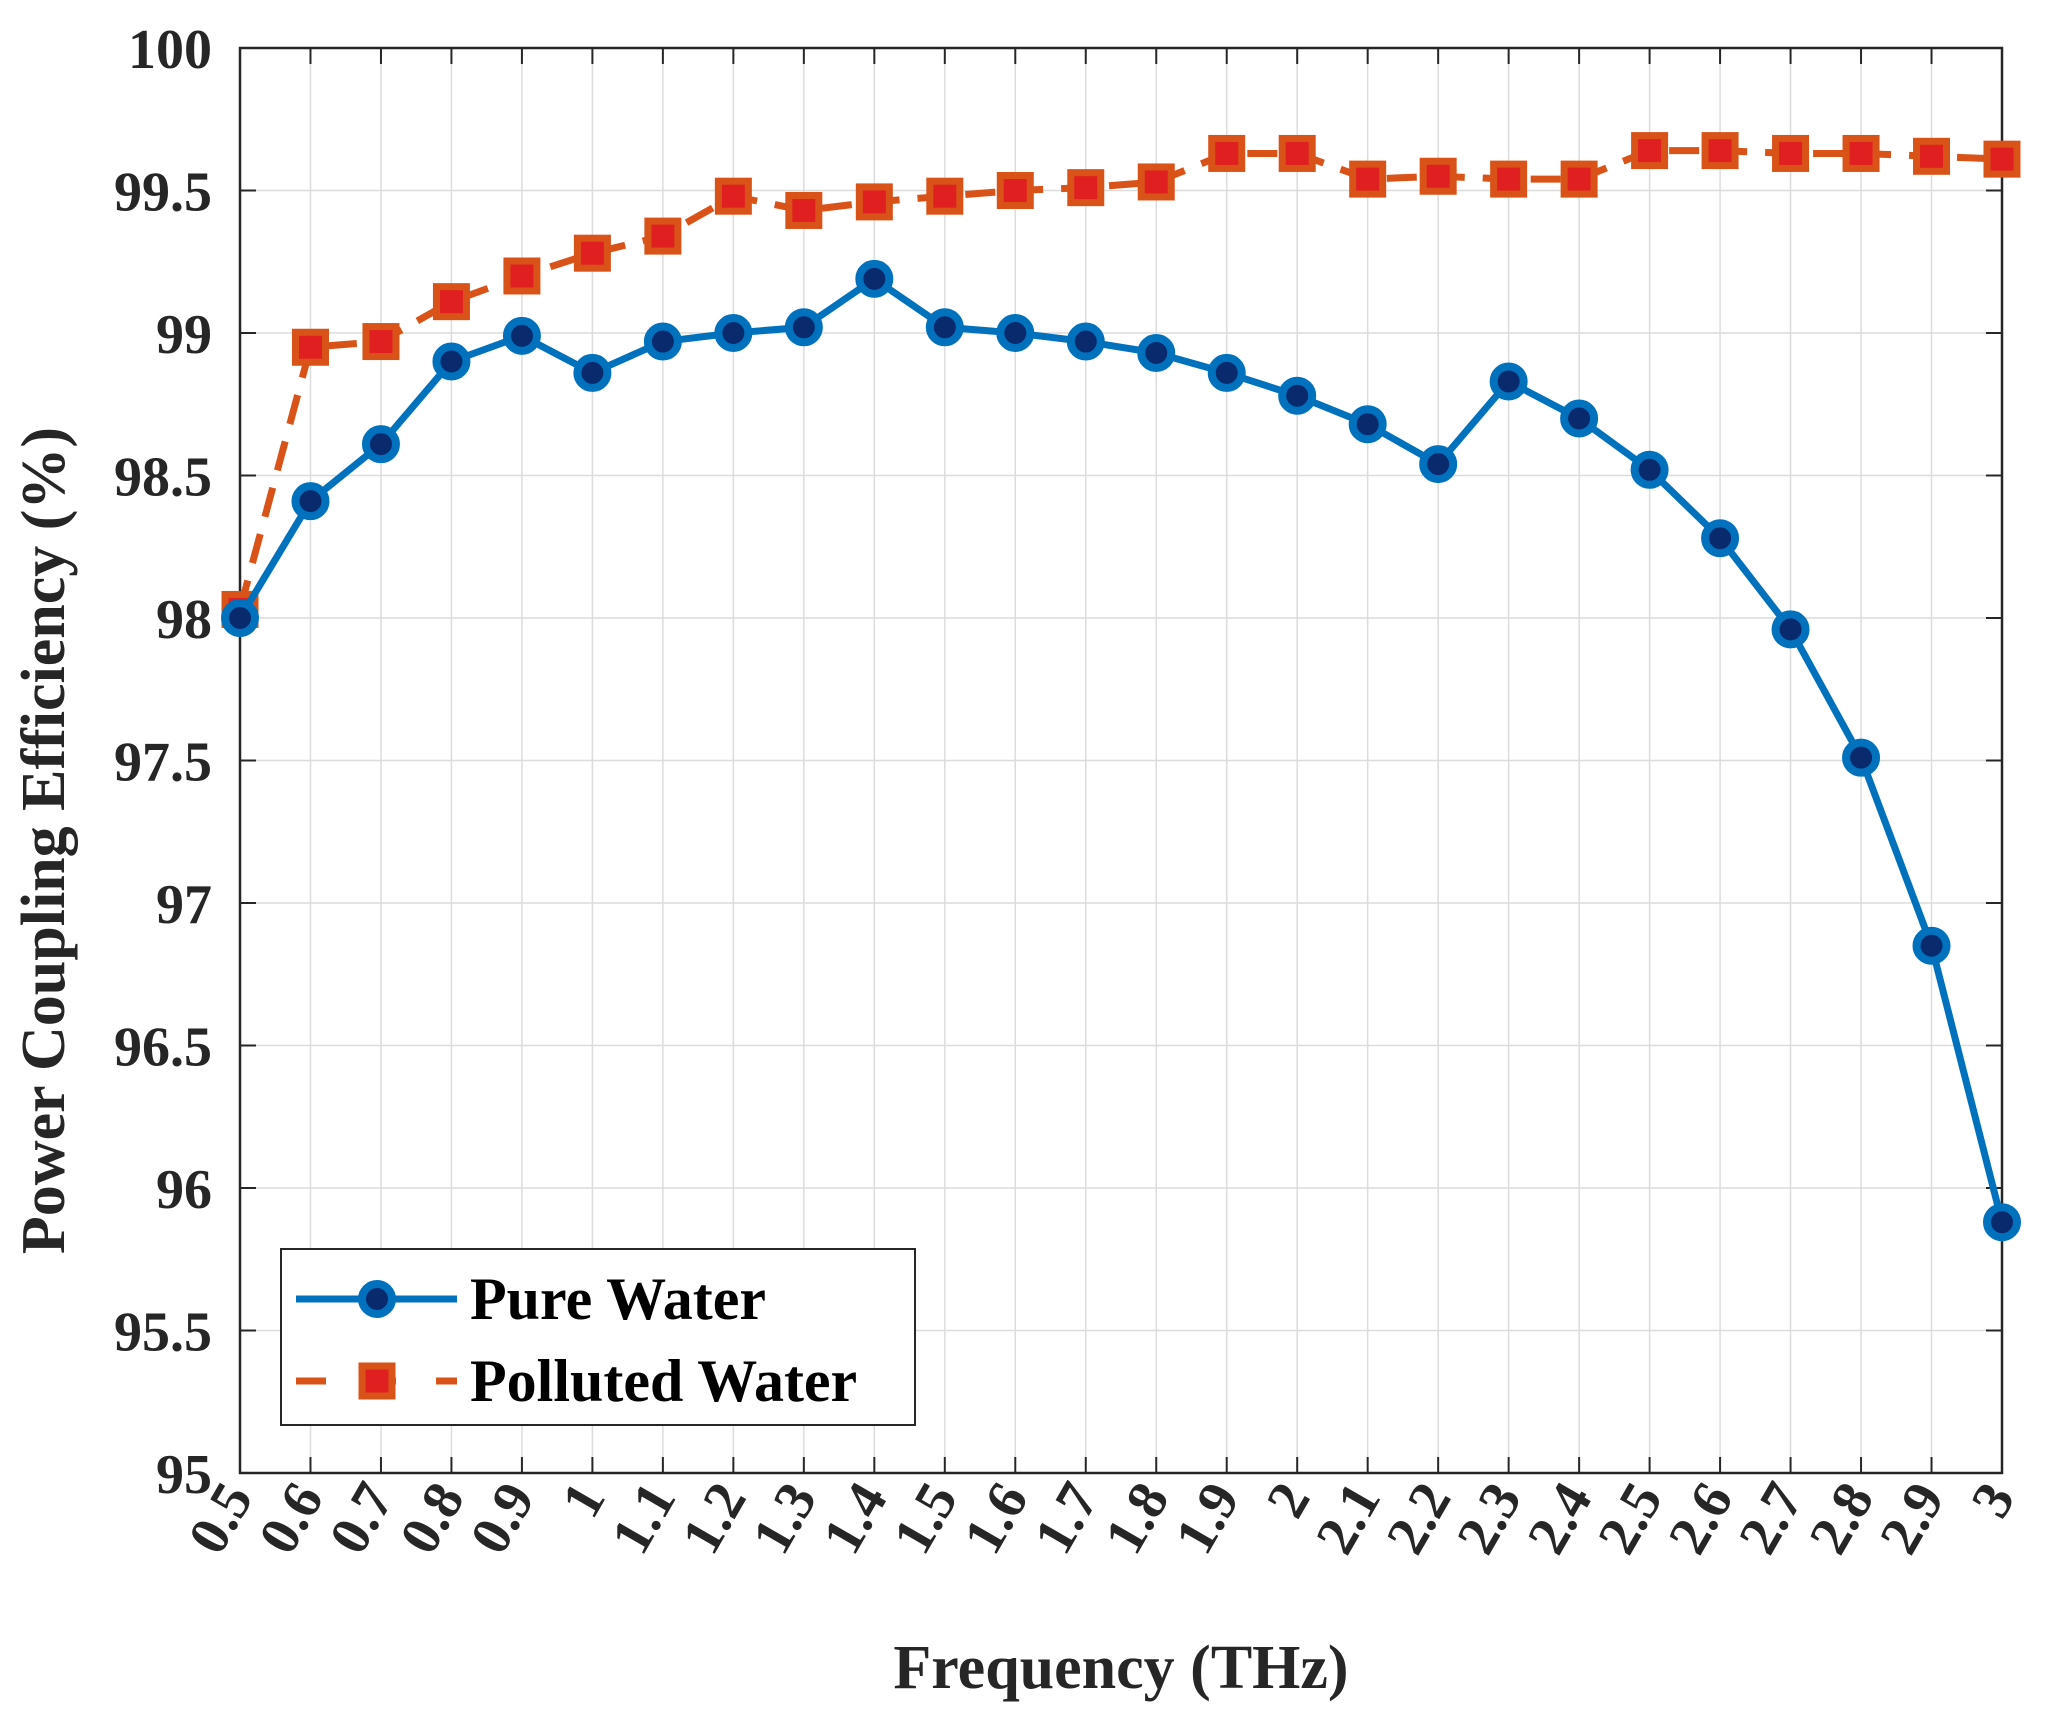 This screenshot has height=1728, width=2070. Describe the element at coordinates (432, 1519) in the screenshot. I see `x-tick-label: 0.8` at that location.